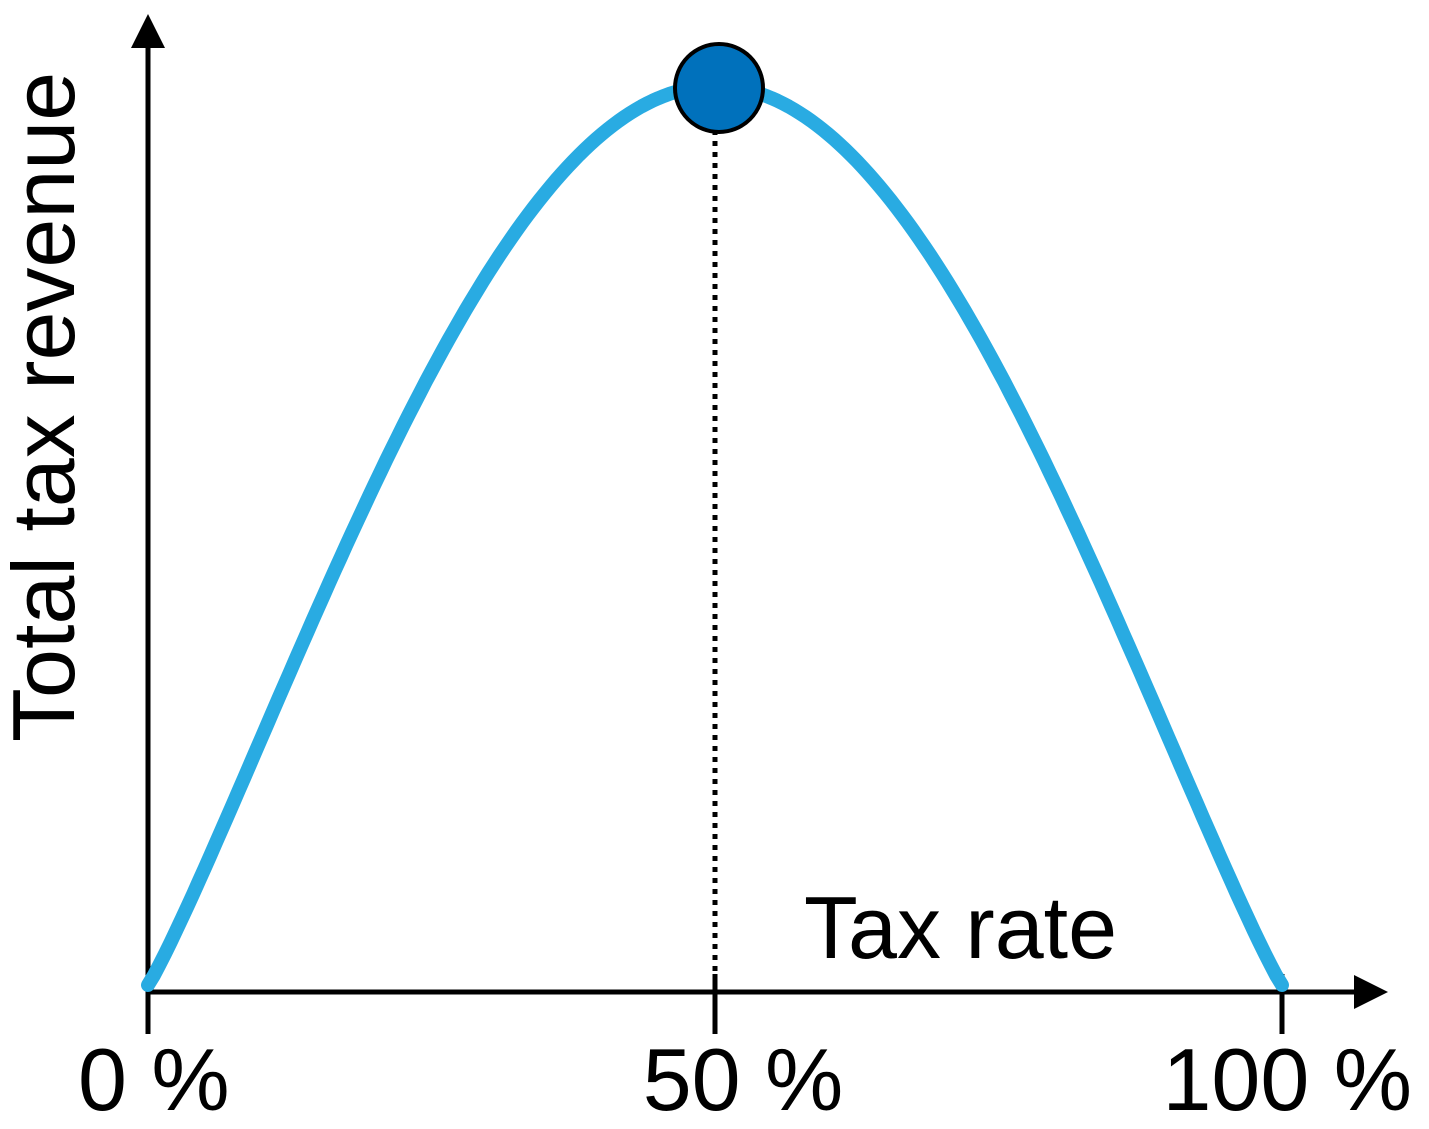  What do you see at coordinates (154, 1079) in the screenshot?
I see `x-tick-label-0: 0 %` at bounding box center [154, 1079].